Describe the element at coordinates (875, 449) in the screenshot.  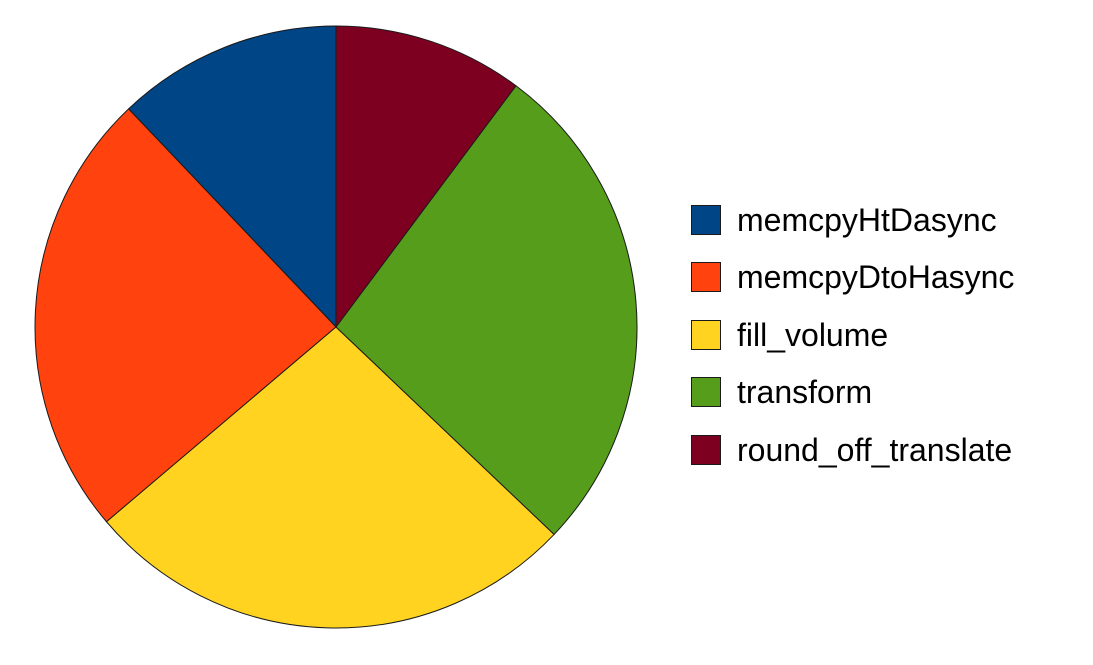
I see `legend-label: round_off_translate` at that location.